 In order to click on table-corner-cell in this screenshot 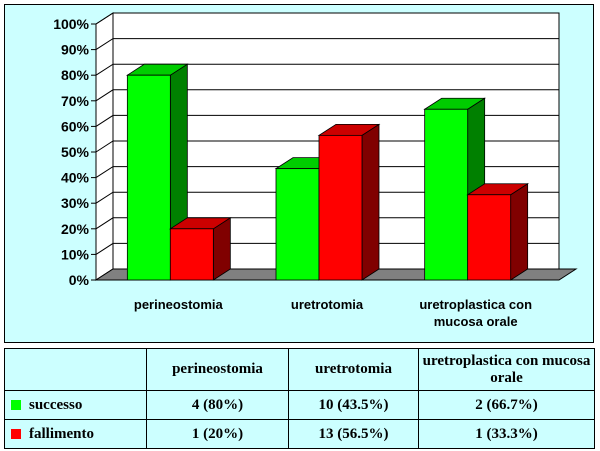, I will do `click(75, 369)`.